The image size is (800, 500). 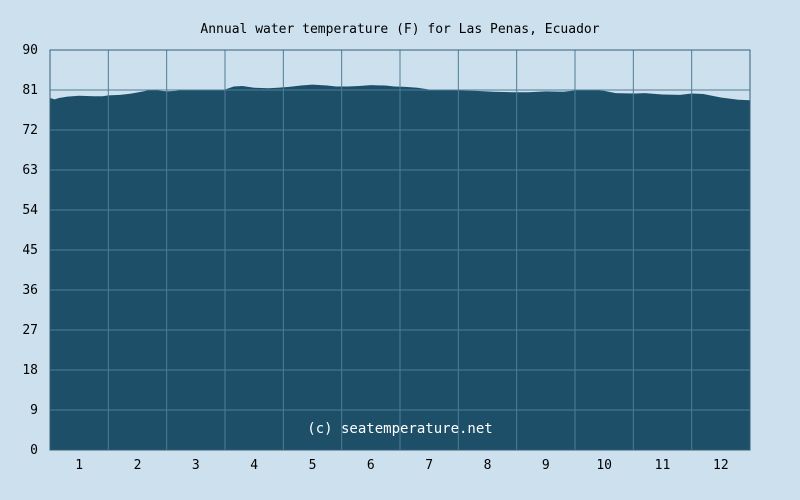 What do you see at coordinates (429, 465) in the screenshot?
I see `x-tick-label: 7` at bounding box center [429, 465].